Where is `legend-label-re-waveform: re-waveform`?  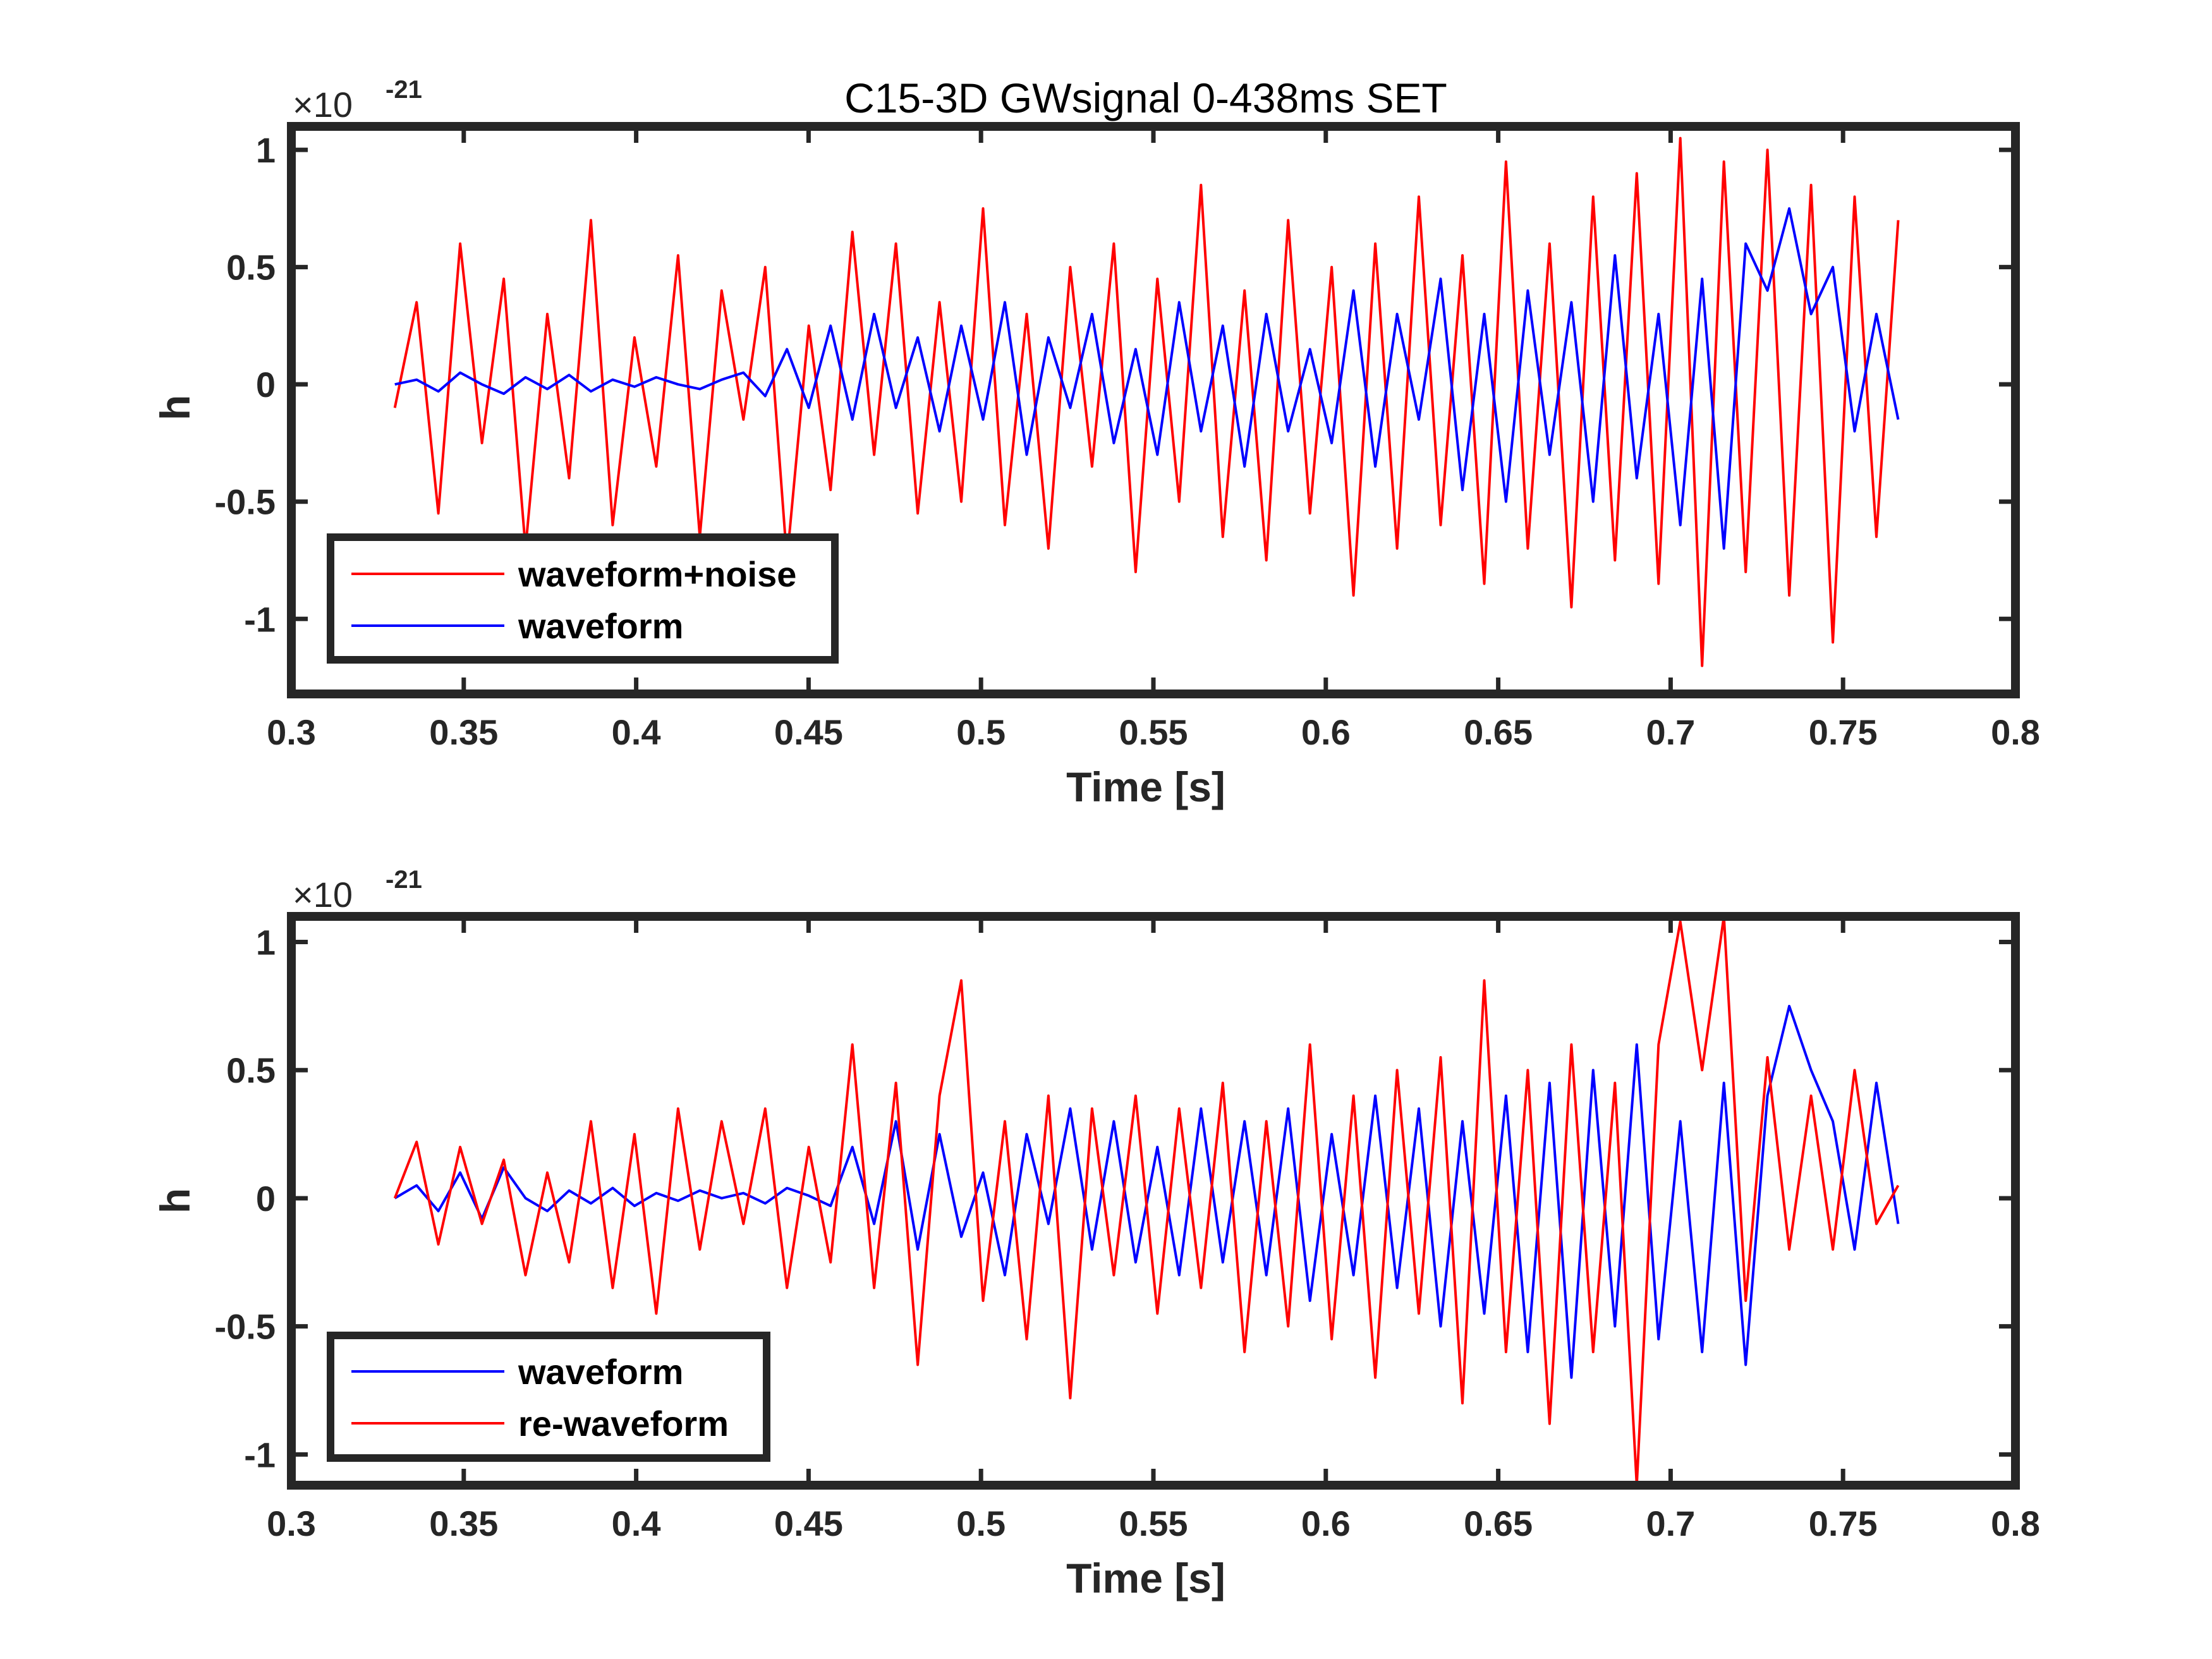
legend-label-re-waveform: re-waveform is located at coordinates (623, 1423).